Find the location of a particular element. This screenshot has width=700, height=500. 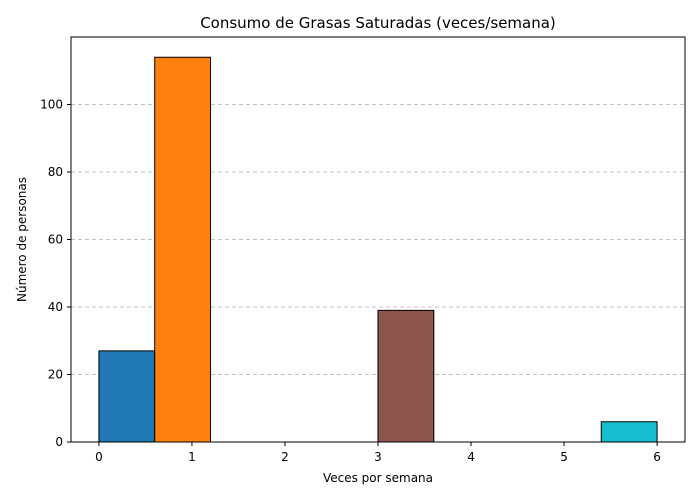

x-tick-label: 3 is located at coordinates (378, 457).